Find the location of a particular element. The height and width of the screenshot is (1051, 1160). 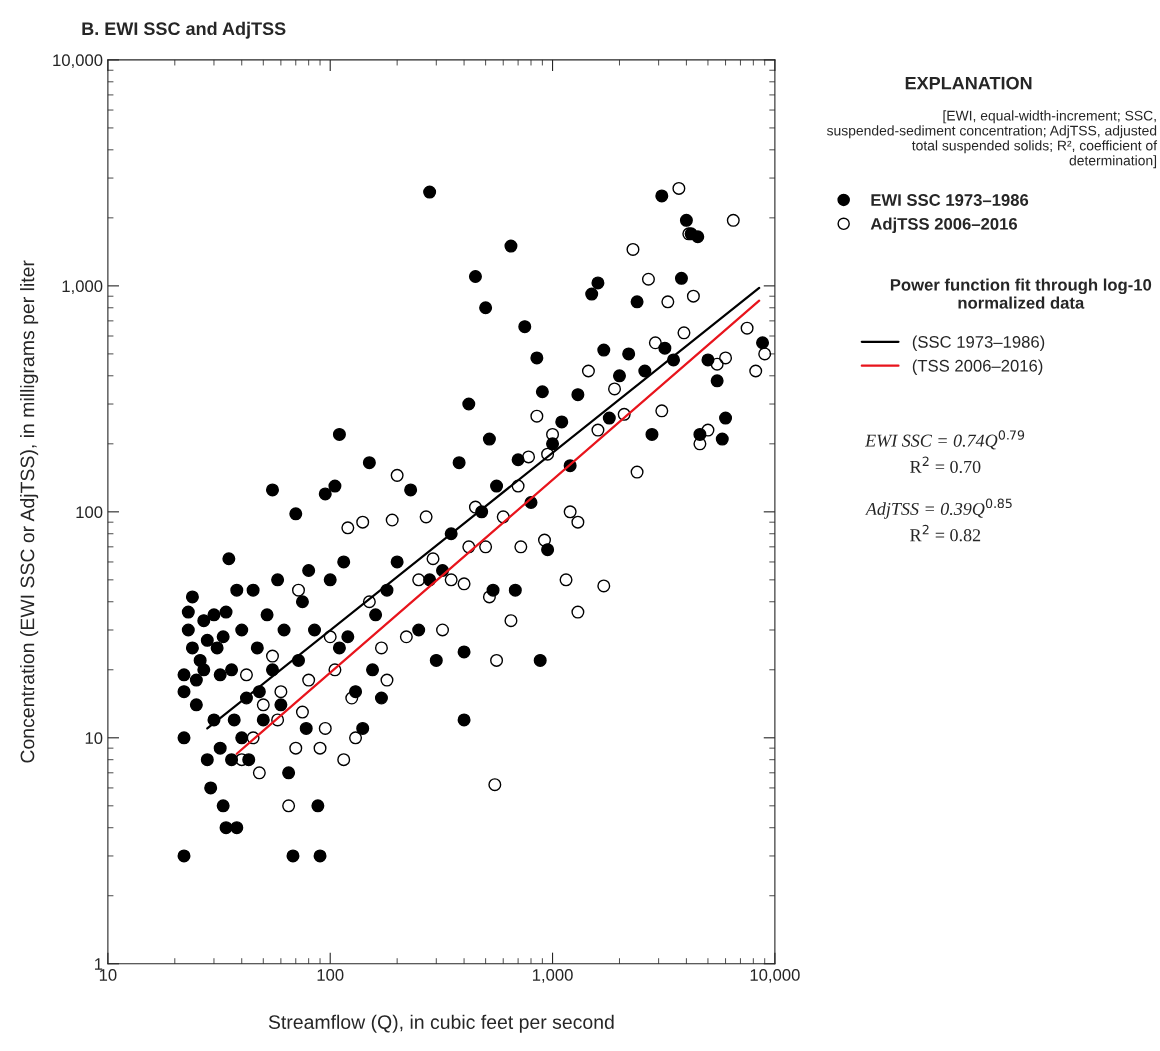

legend-label: AdjTSS 2006–2016 is located at coordinates (944, 225).